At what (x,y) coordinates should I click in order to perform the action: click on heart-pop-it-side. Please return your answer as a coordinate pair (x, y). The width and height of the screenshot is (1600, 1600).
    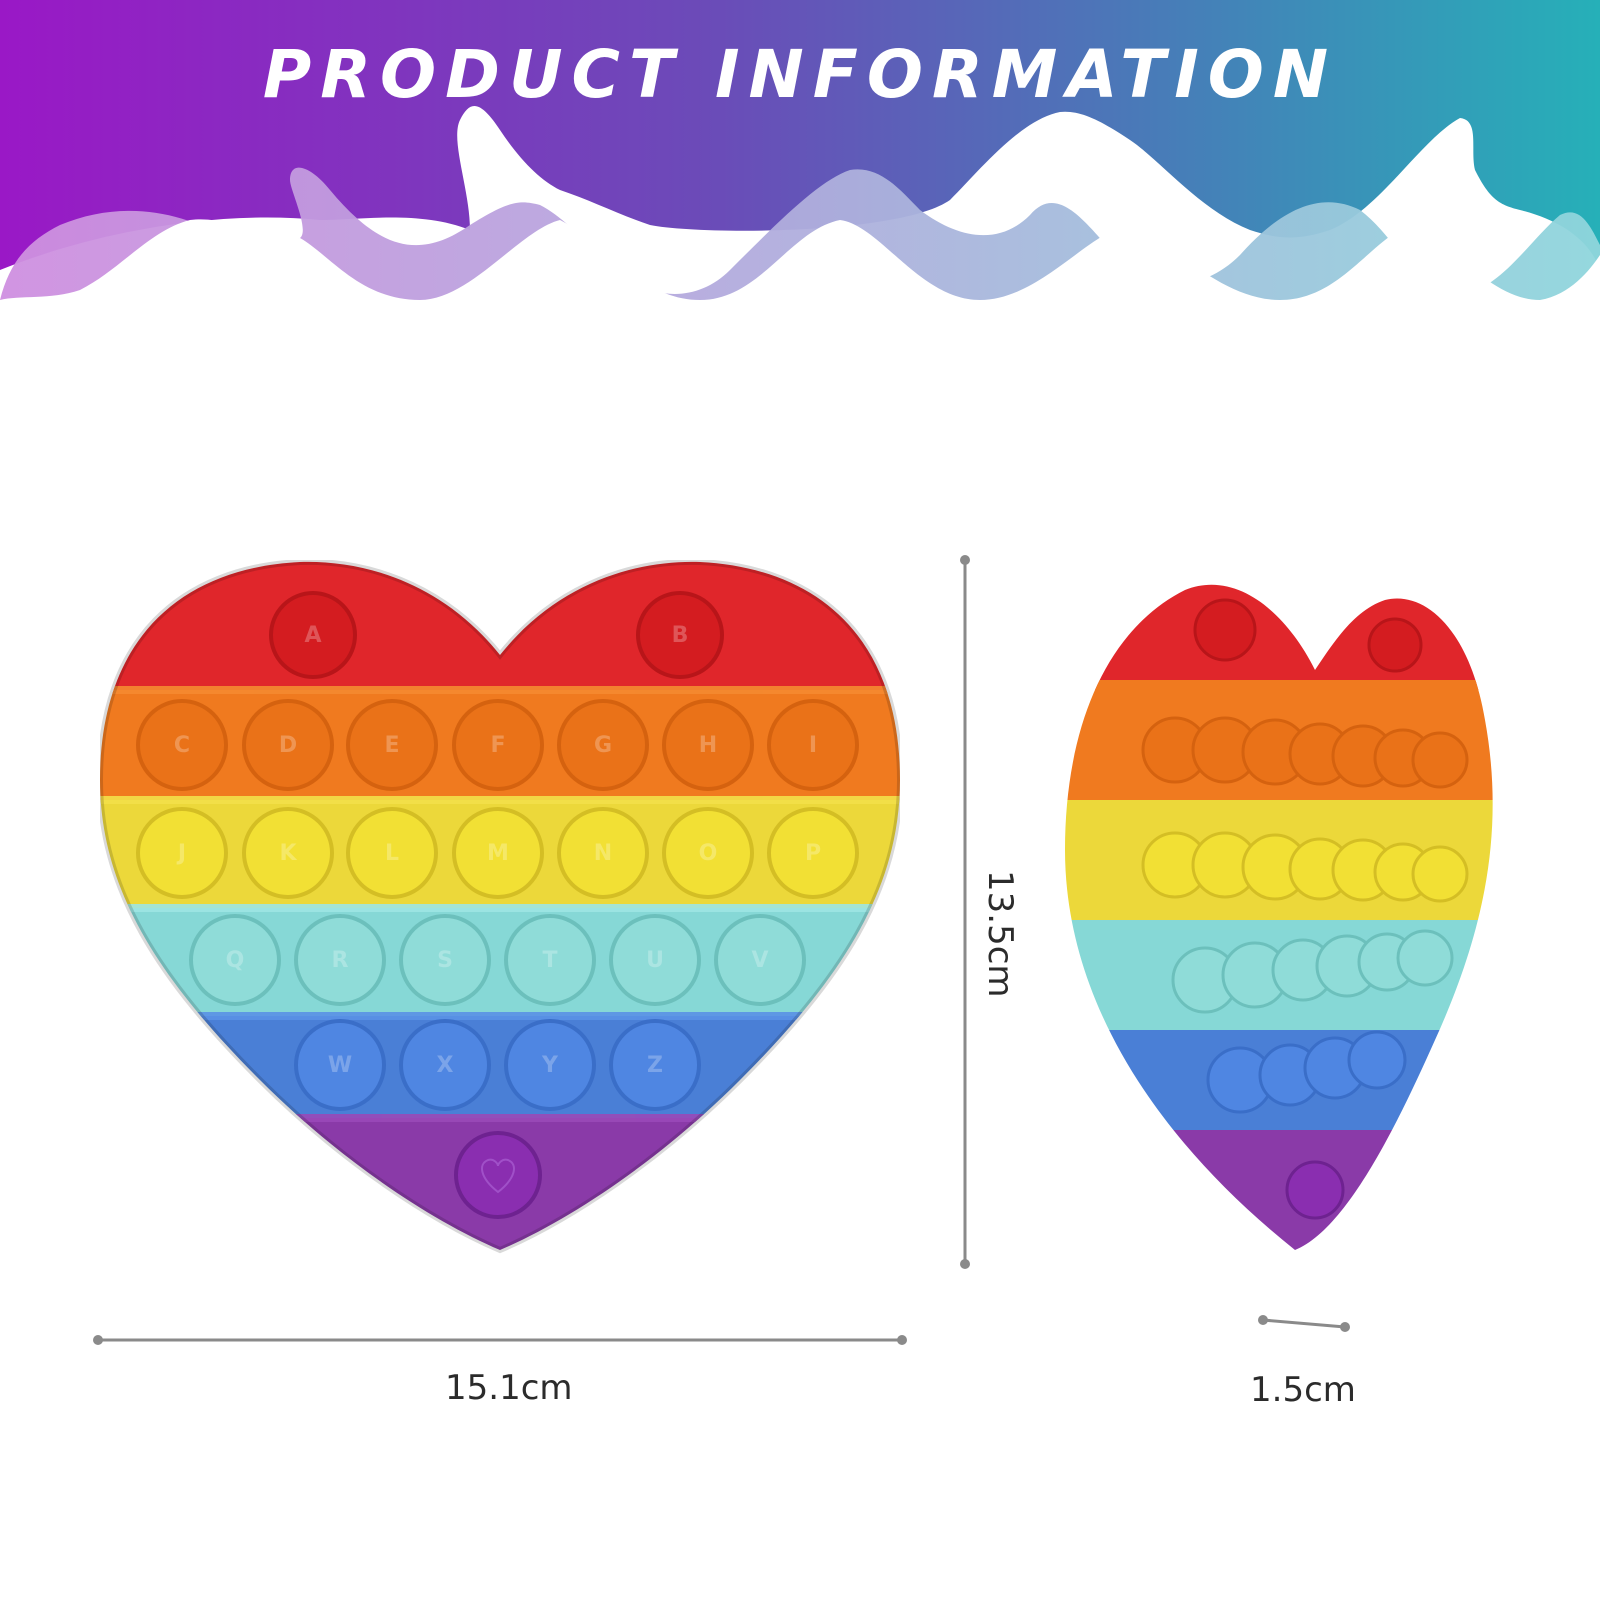
    Looking at the image, I should click on (1279, 917).